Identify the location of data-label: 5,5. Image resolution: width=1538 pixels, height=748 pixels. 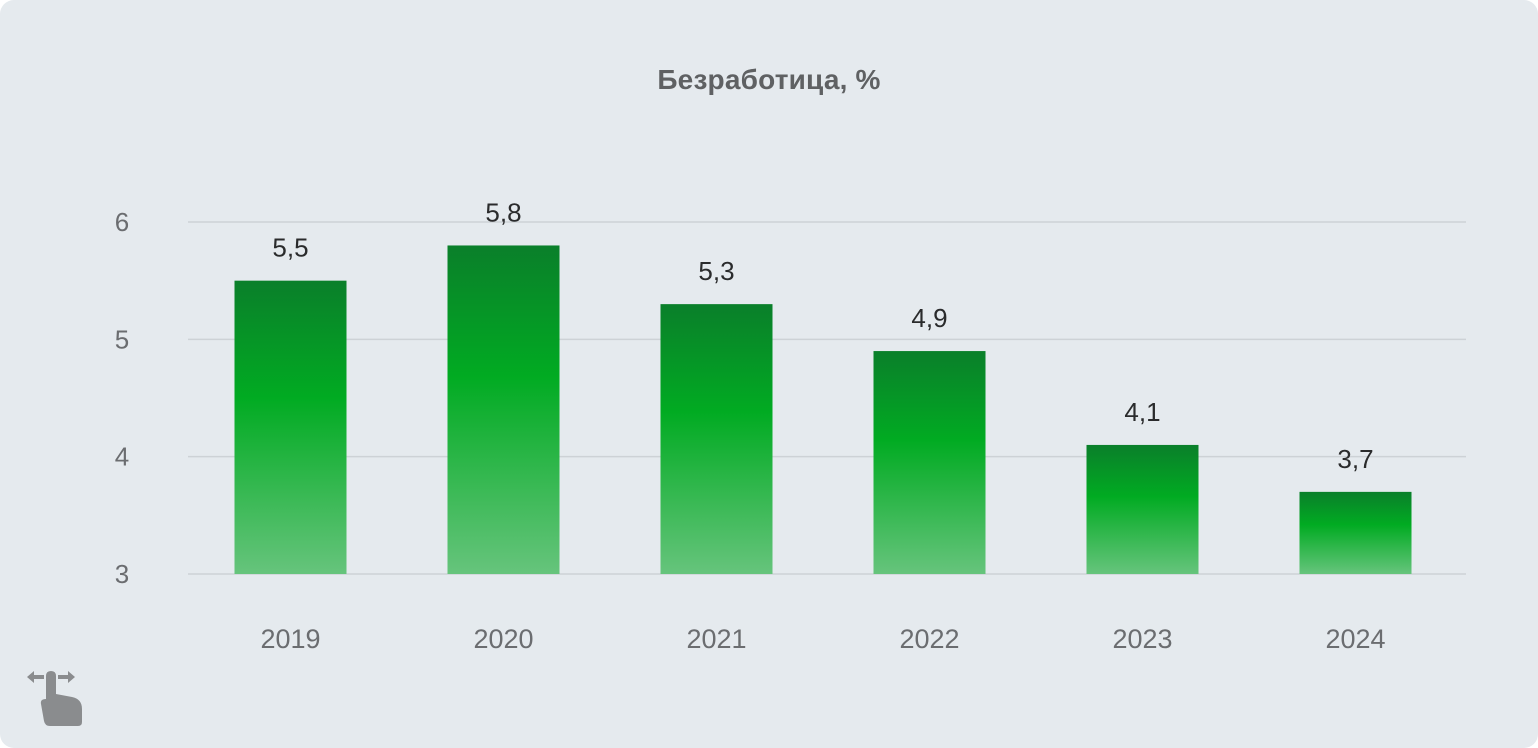
(290, 248).